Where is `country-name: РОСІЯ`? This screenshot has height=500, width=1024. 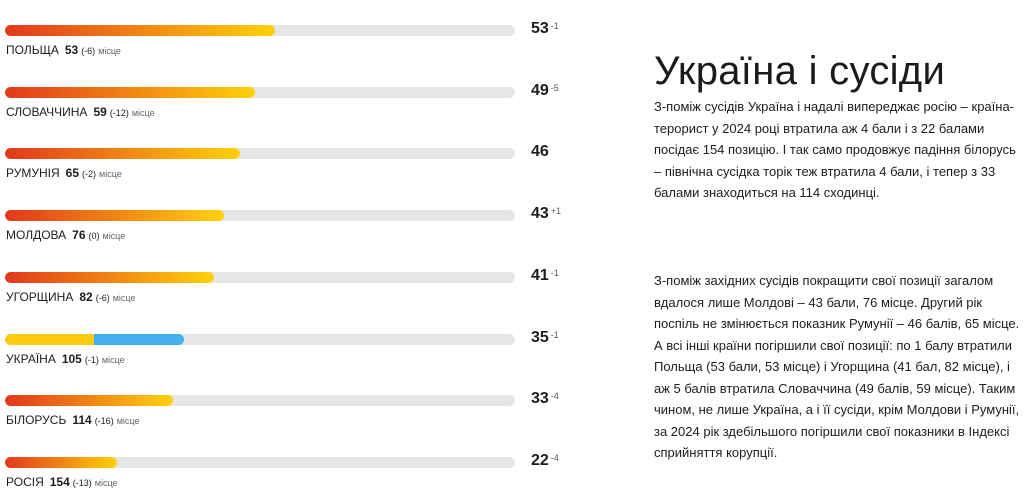 country-name: РОСІЯ is located at coordinates (25, 481).